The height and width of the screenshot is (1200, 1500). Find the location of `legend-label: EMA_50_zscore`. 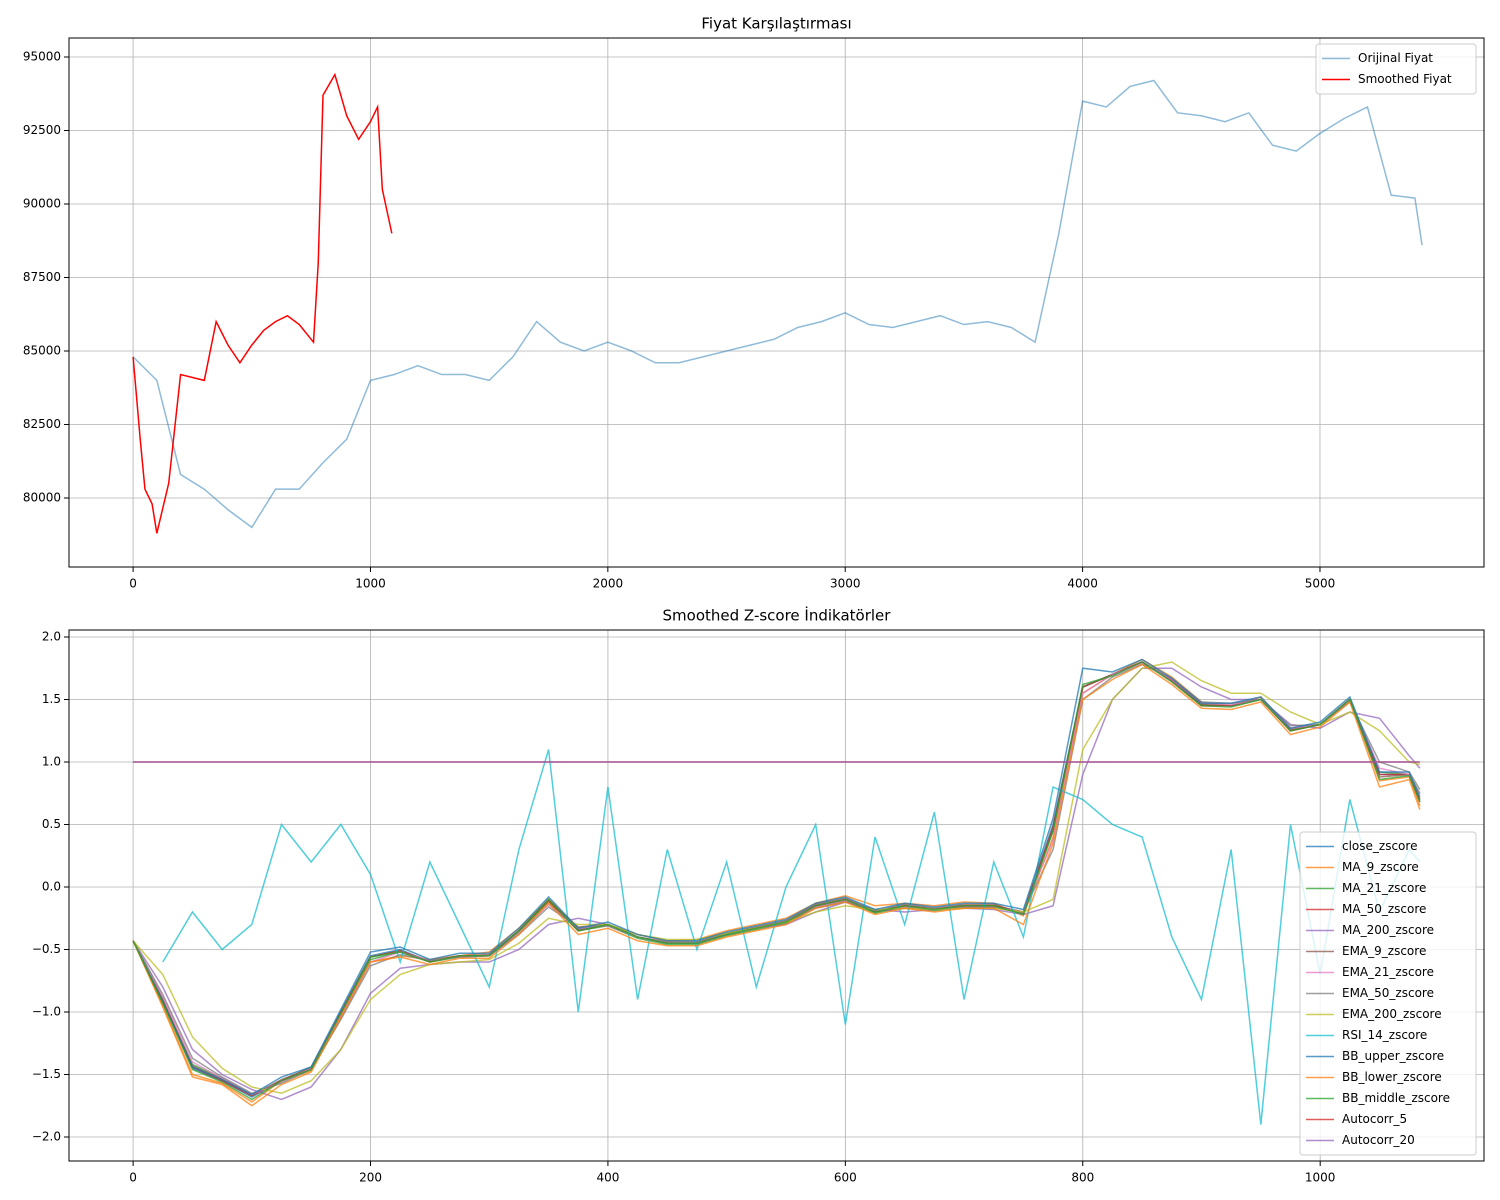

legend-label: EMA_50_zscore is located at coordinates (1388, 993).